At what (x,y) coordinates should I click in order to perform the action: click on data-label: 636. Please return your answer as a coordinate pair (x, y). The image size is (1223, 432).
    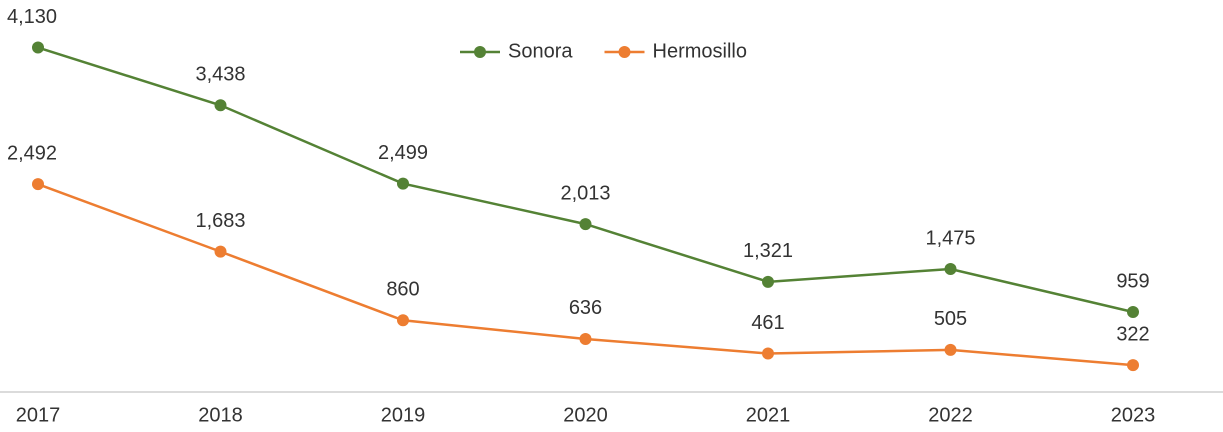
    Looking at the image, I should click on (585, 308).